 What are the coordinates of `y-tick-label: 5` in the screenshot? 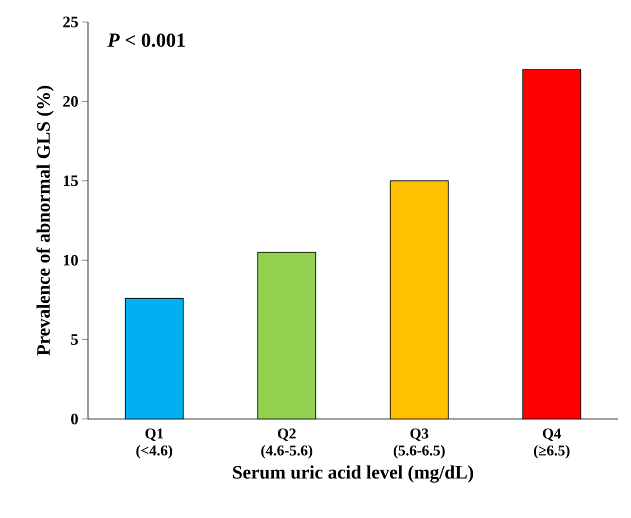 It's located at (74, 339).